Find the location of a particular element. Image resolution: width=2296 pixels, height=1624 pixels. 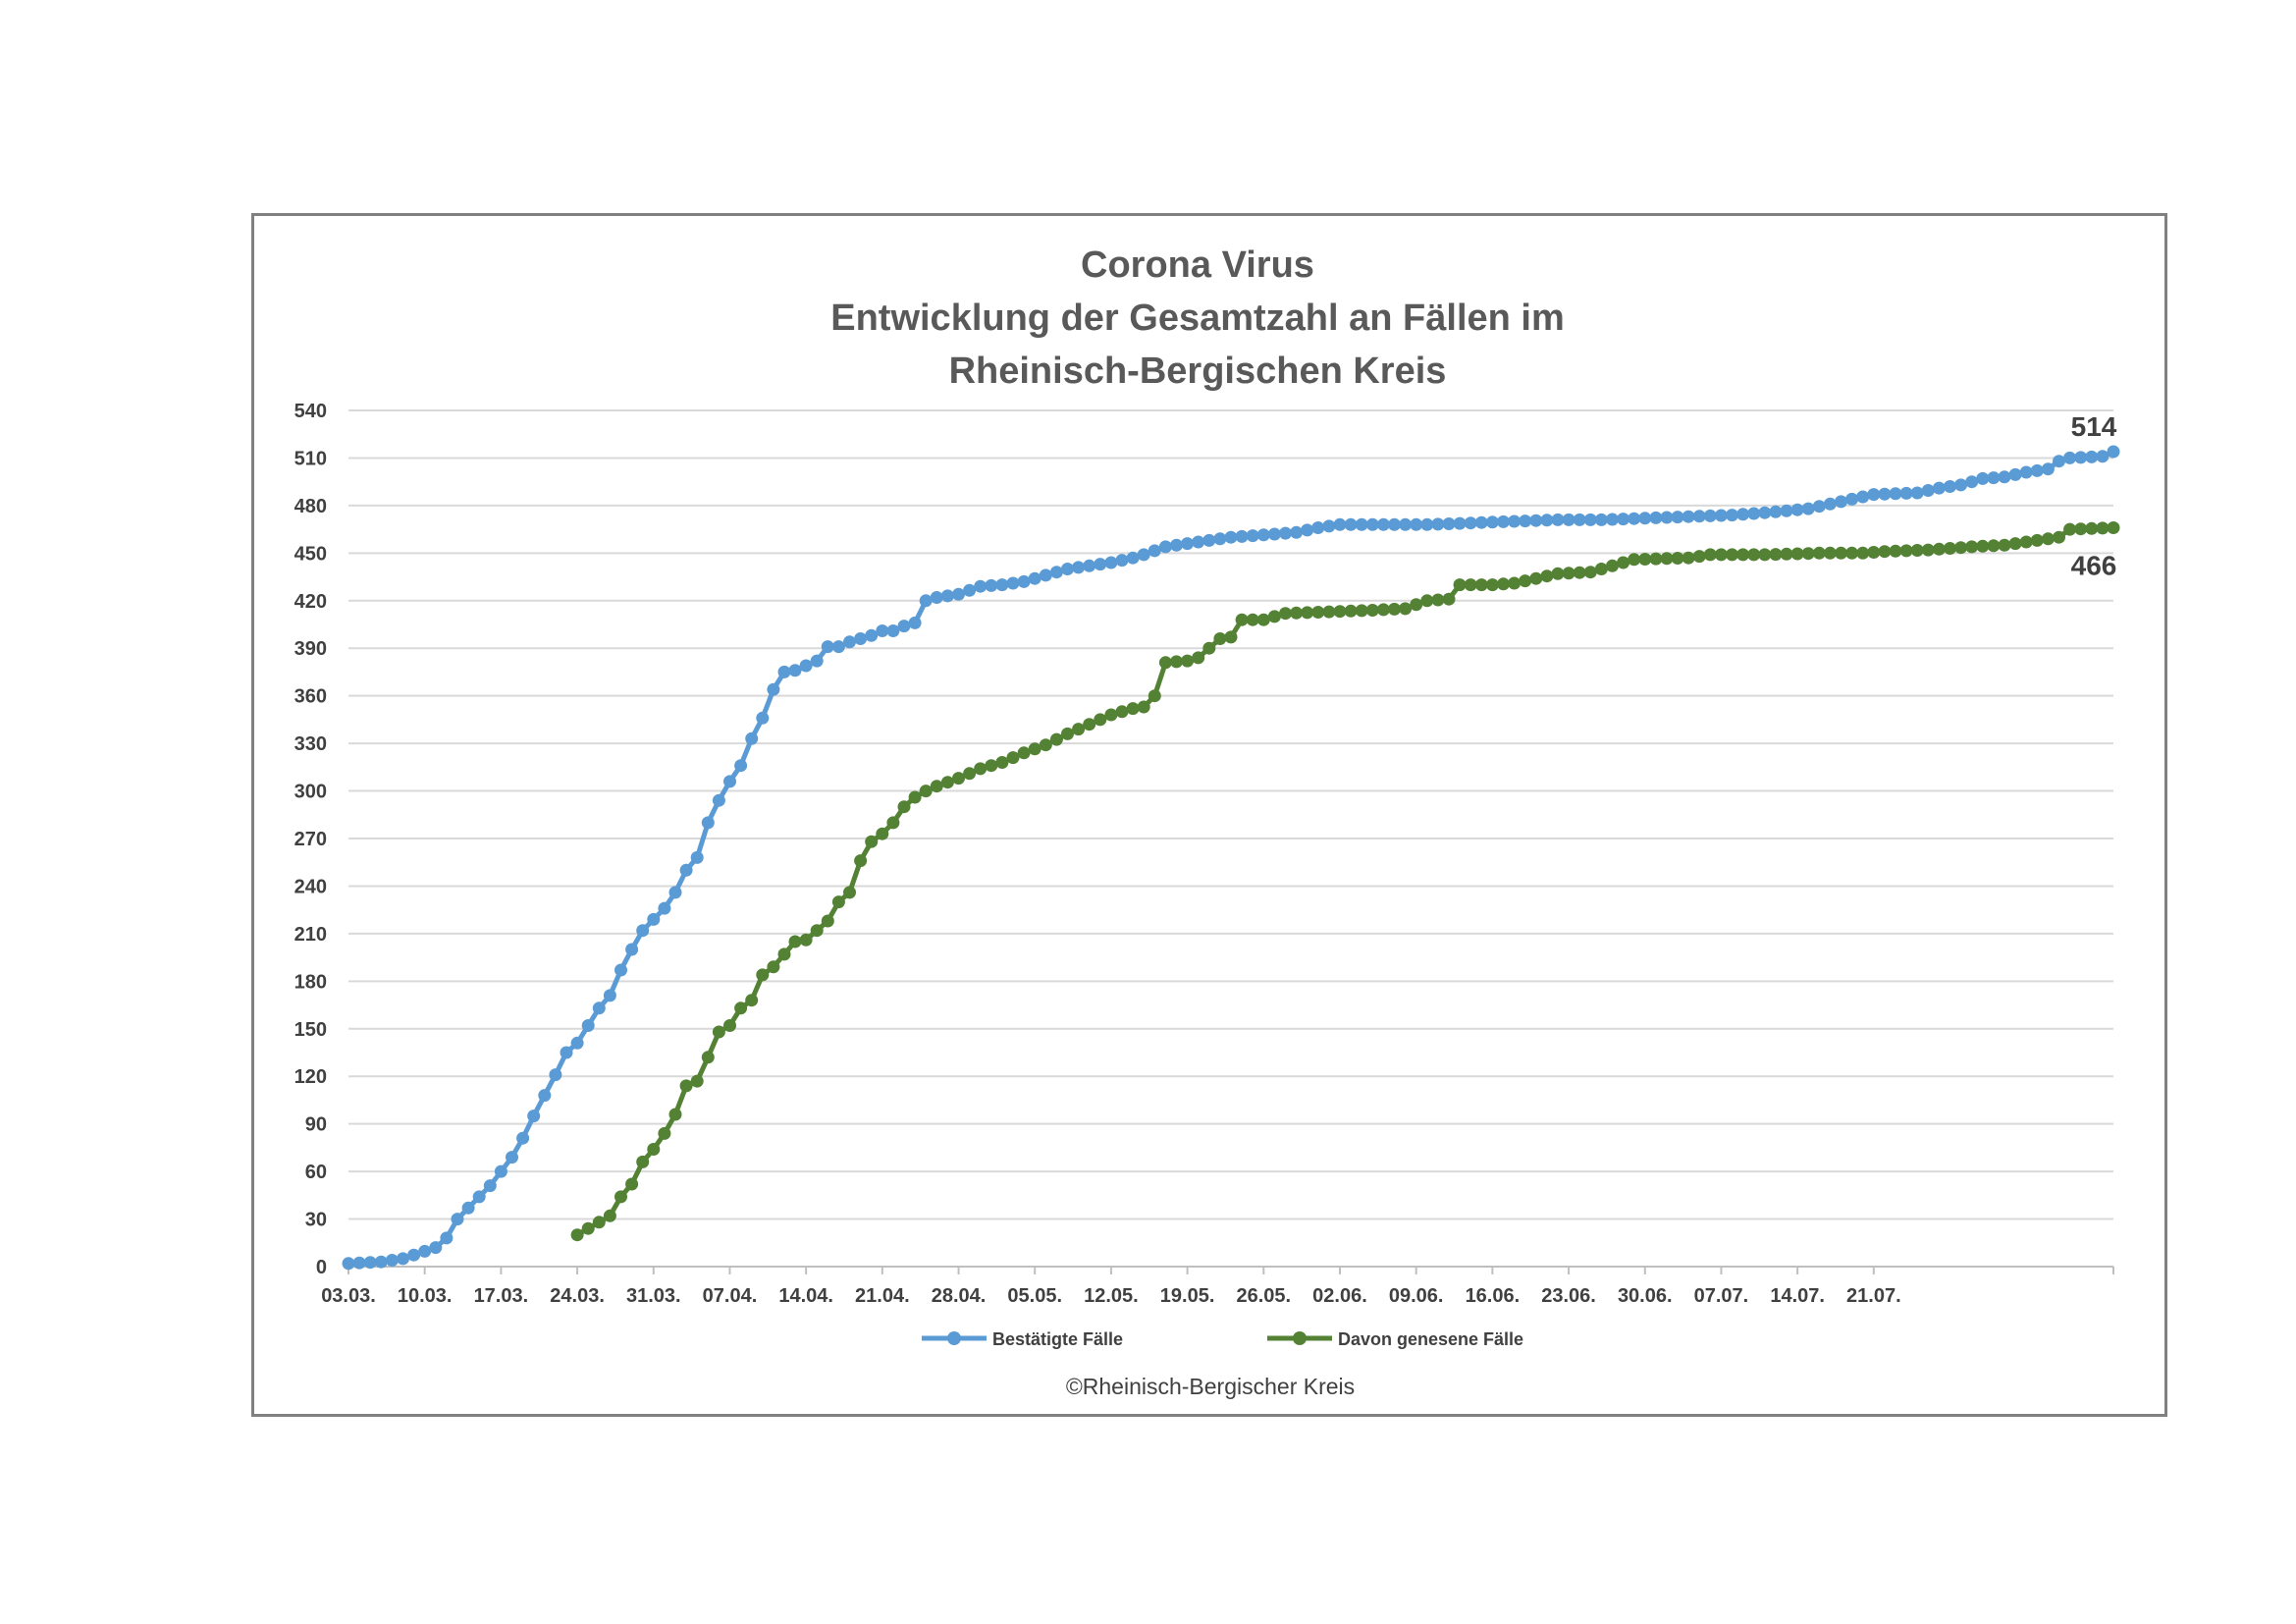

x-tick-label: 30.06. is located at coordinates (1645, 1296).